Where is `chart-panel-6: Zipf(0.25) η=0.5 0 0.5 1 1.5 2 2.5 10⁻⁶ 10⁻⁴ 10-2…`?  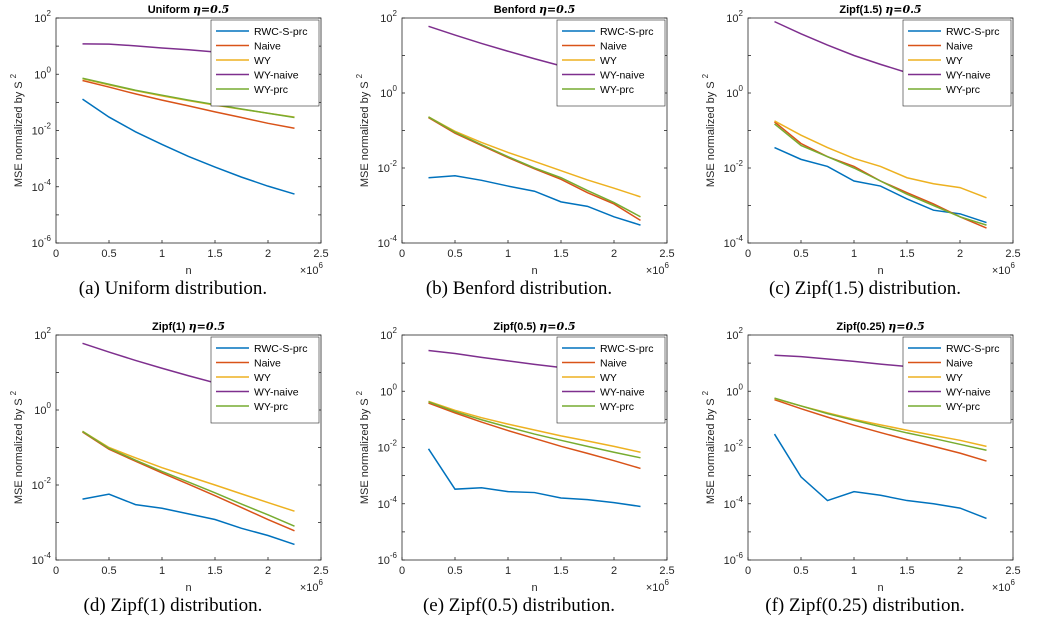 chart-panel-6: Zipf(0.25) η=0.5 0 0.5 1 1.5 2 2.5 10⁻⁶ 10⁻⁴ 10-2… is located at coordinates (861, 457).